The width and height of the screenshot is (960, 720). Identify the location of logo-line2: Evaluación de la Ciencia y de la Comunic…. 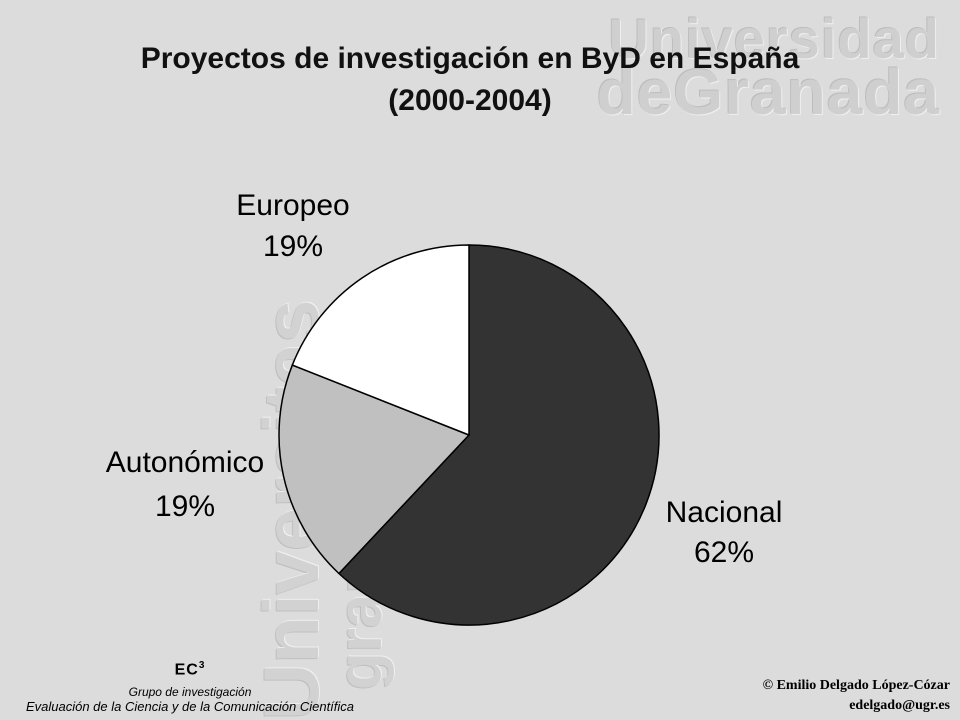
(190, 707).